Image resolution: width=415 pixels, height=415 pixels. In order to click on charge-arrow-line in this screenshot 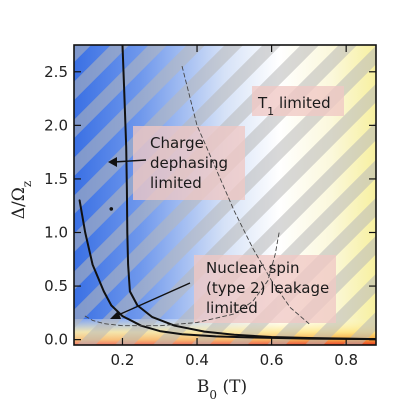, I will do `click(130, 161)`.